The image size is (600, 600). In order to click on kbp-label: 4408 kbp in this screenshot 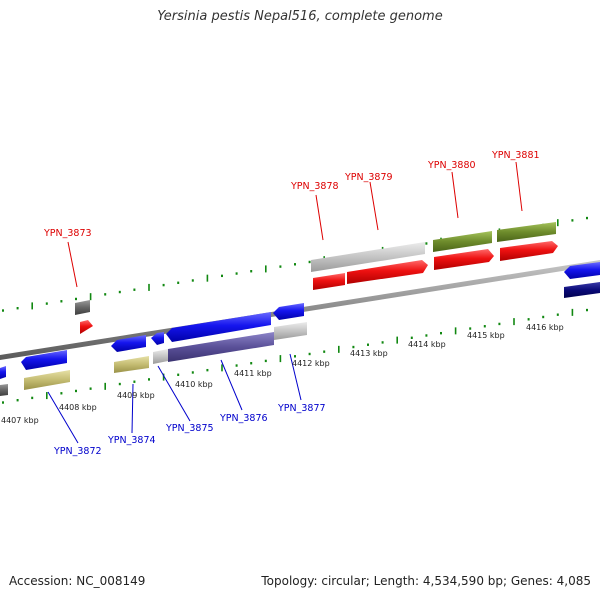, I will do `click(78, 407)`.